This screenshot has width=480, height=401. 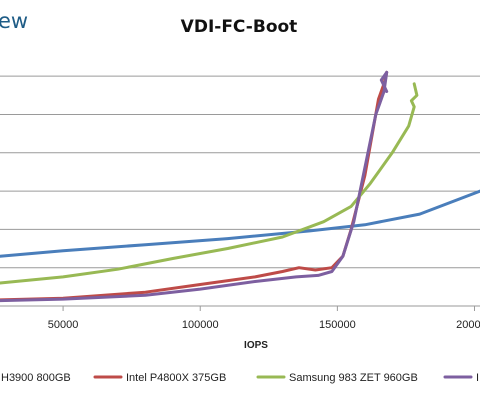 I want to click on legend-label-2: Intel P4800X 375GB, so click(x=176, y=378).